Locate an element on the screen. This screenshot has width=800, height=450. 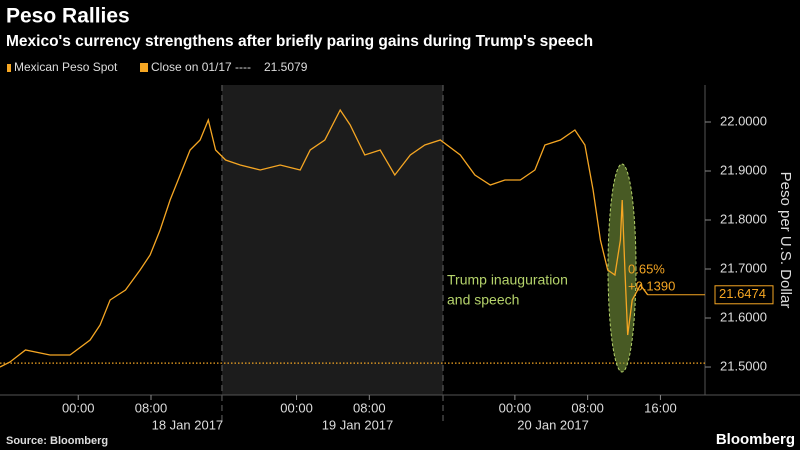
annotation-text: Trump inauguration is located at coordinates (507, 280).